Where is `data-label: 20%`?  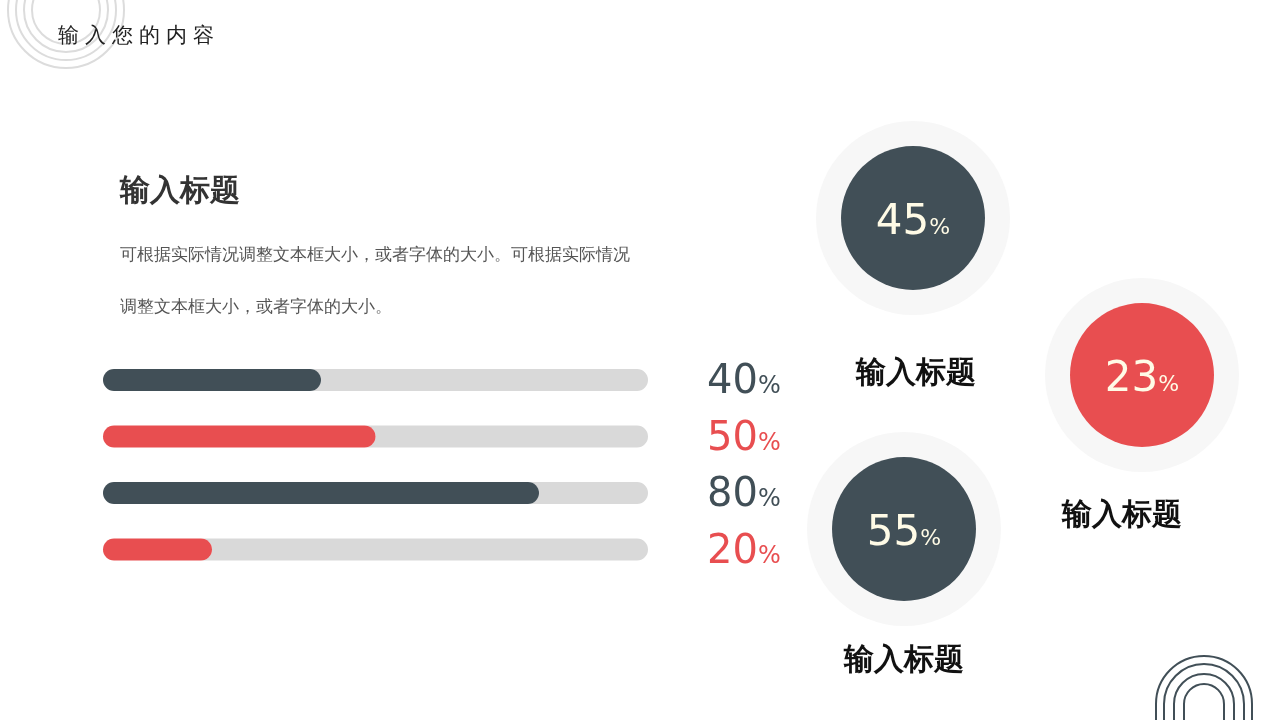 data-label: 20% is located at coordinates (744, 548).